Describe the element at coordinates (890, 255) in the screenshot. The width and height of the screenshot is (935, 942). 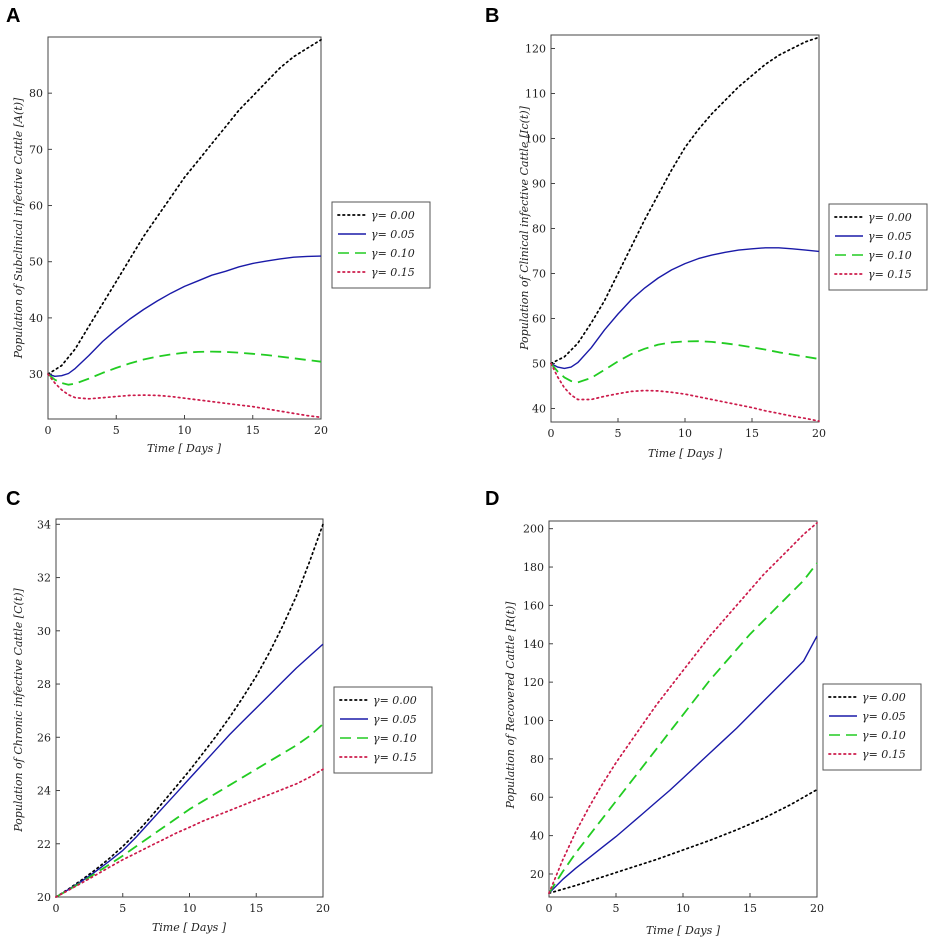
I see `panel-b-legend-label-2: γ= 0.10` at that location.